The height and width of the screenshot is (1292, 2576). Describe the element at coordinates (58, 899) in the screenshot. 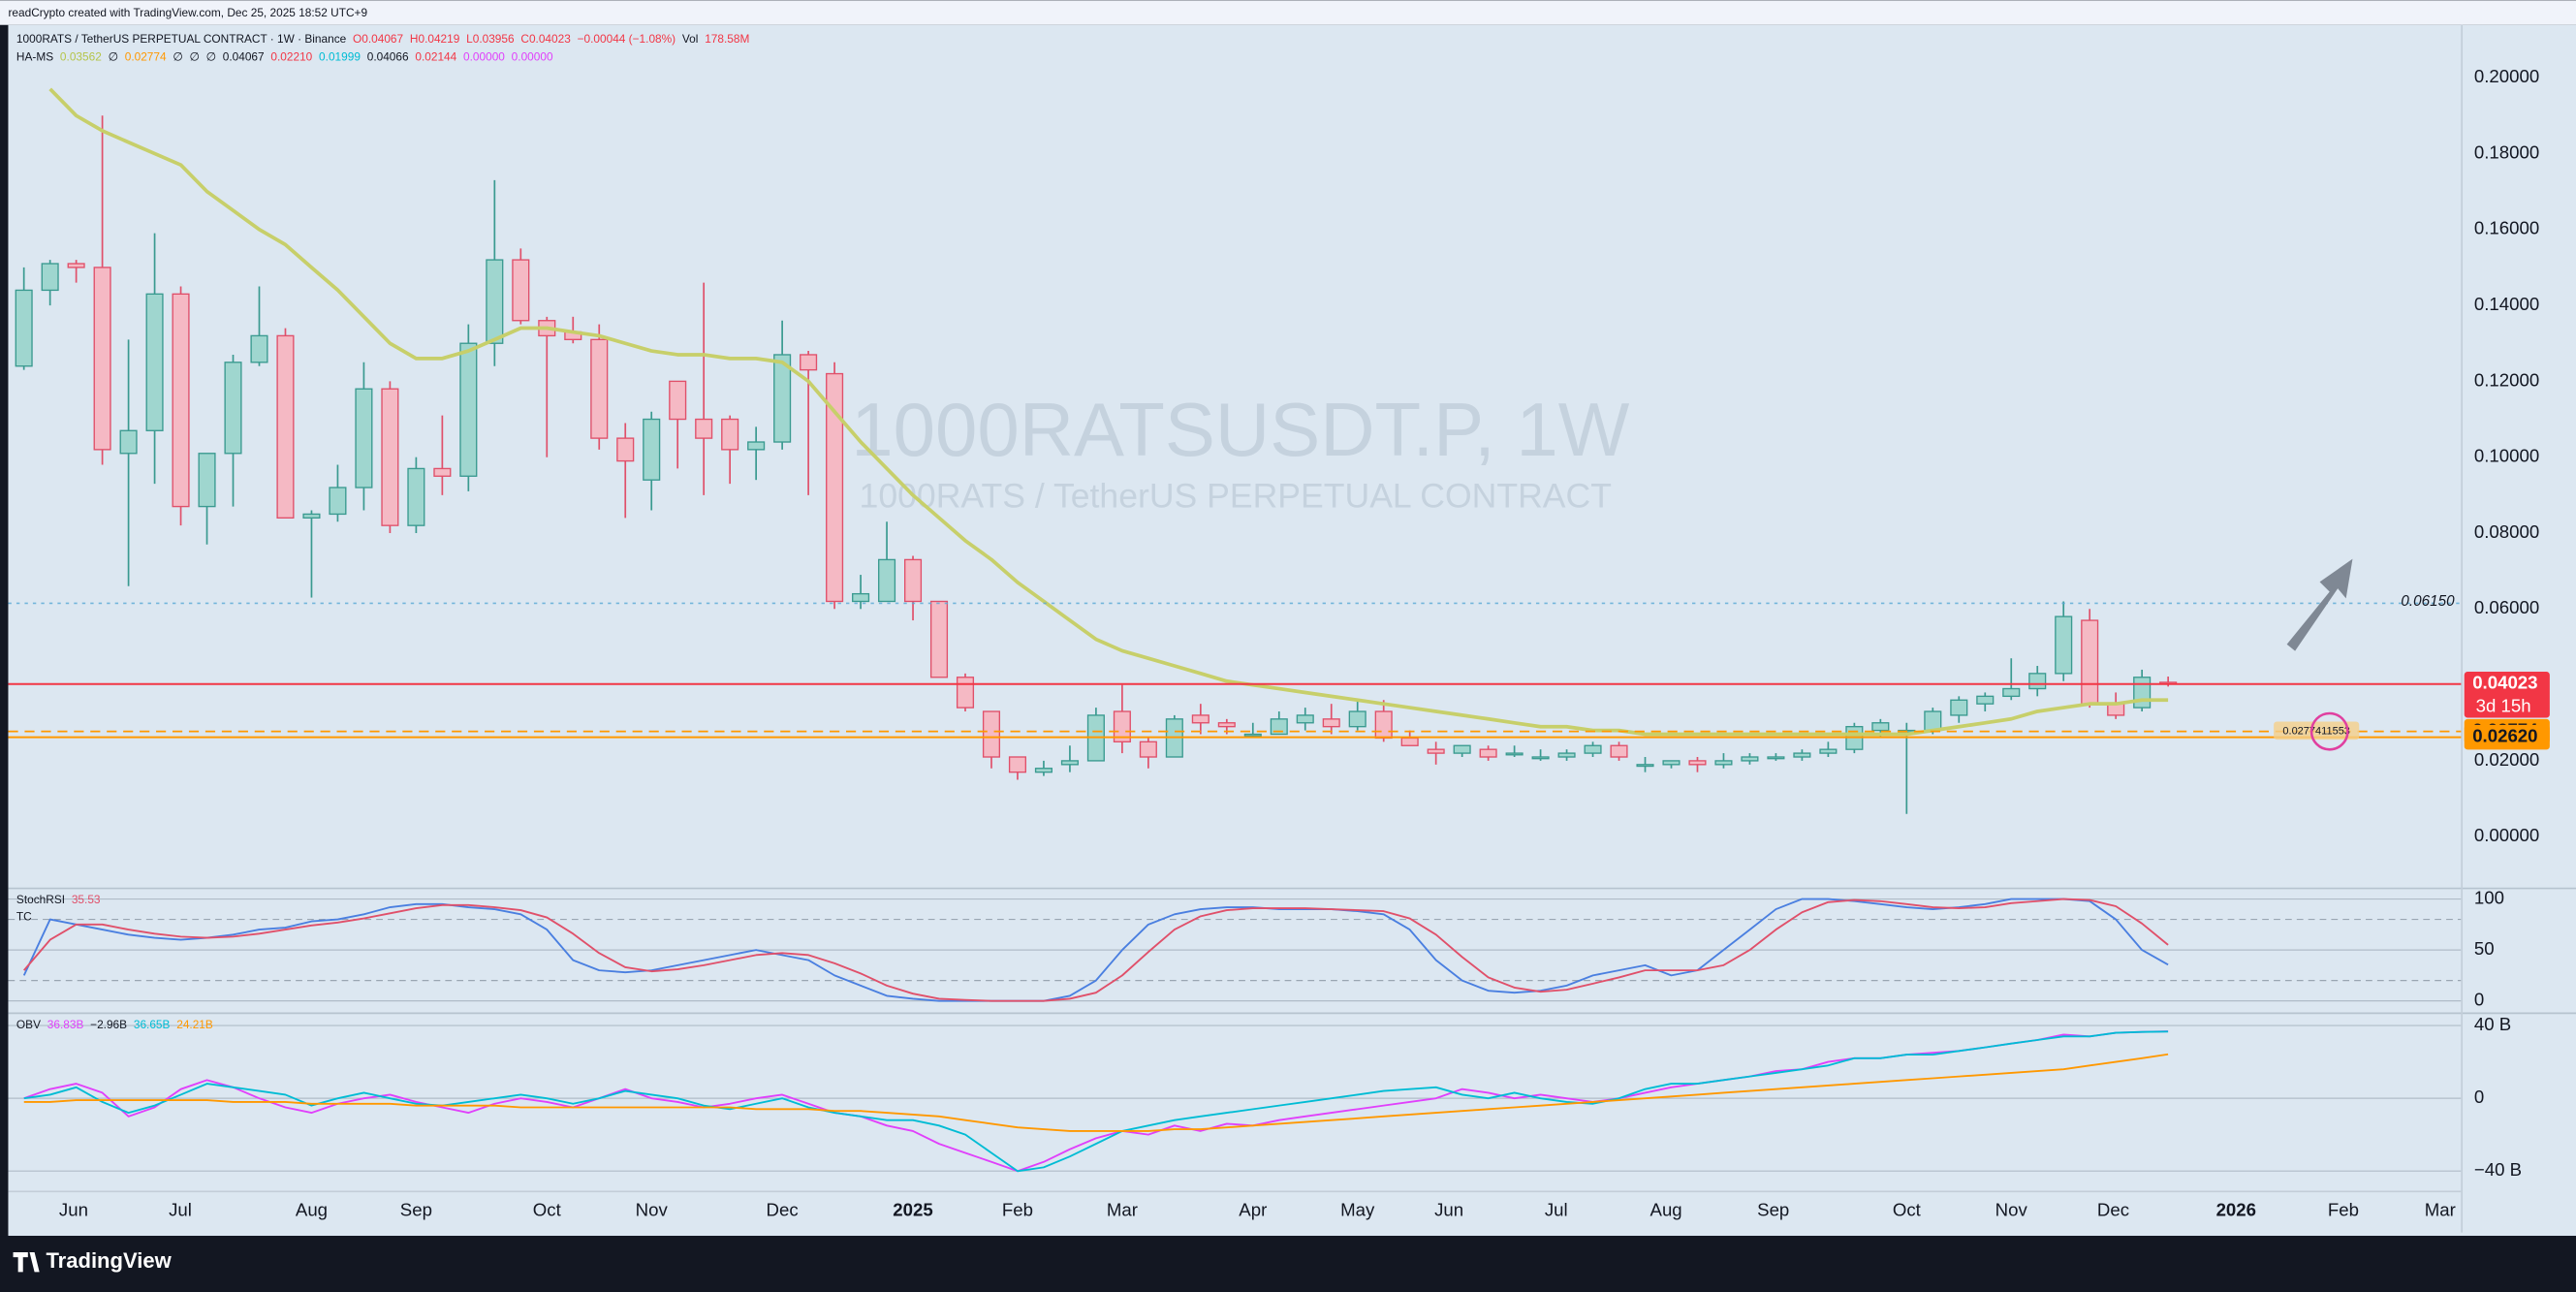

I see `pane-title: StochRSI 35.53` at that location.